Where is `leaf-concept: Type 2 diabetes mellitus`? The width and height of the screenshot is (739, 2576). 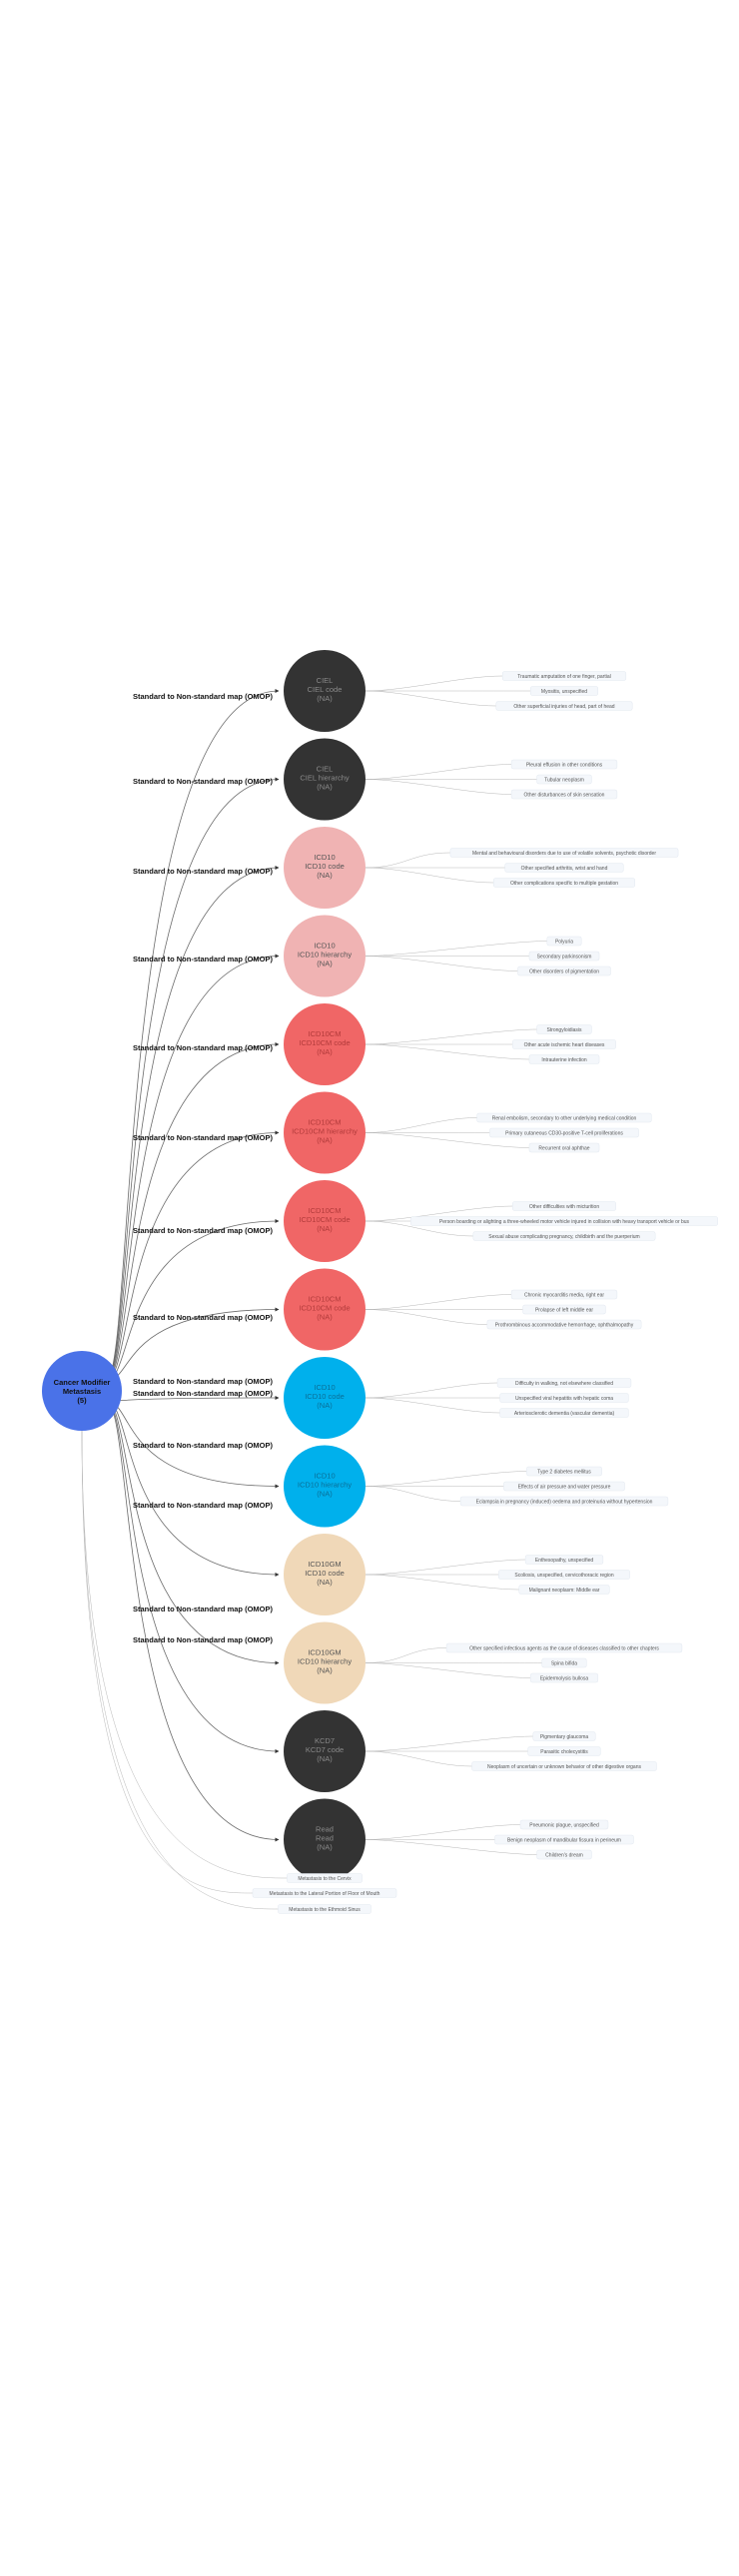 leaf-concept: Type 2 diabetes mellitus is located at coordinates (564, 1471).